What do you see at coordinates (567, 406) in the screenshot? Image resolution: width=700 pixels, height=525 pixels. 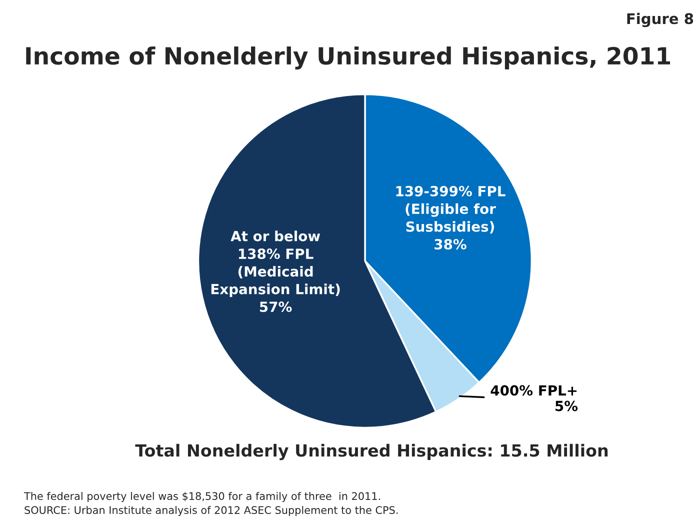 I see `data-label: 5%` at bounding box center [567, 406].